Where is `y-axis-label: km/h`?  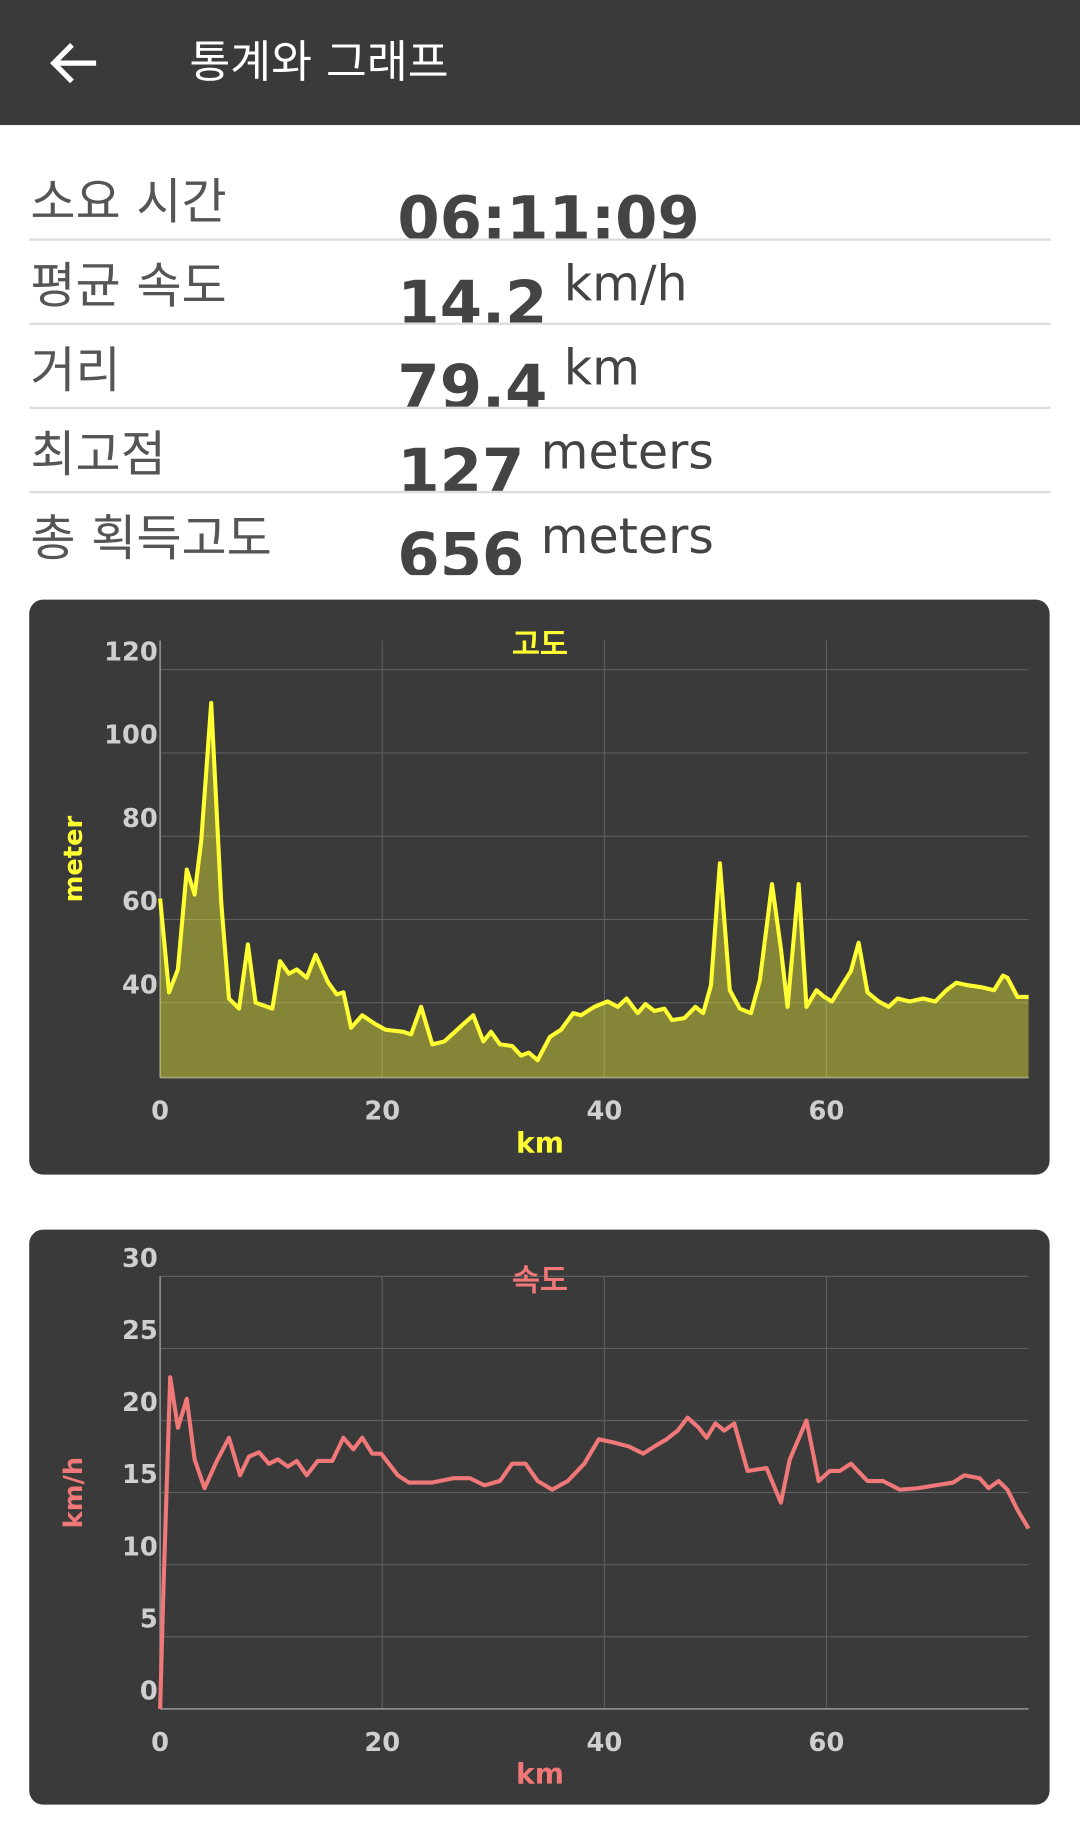 y-axis-label: km/h is located at coordinates (74, 1493).